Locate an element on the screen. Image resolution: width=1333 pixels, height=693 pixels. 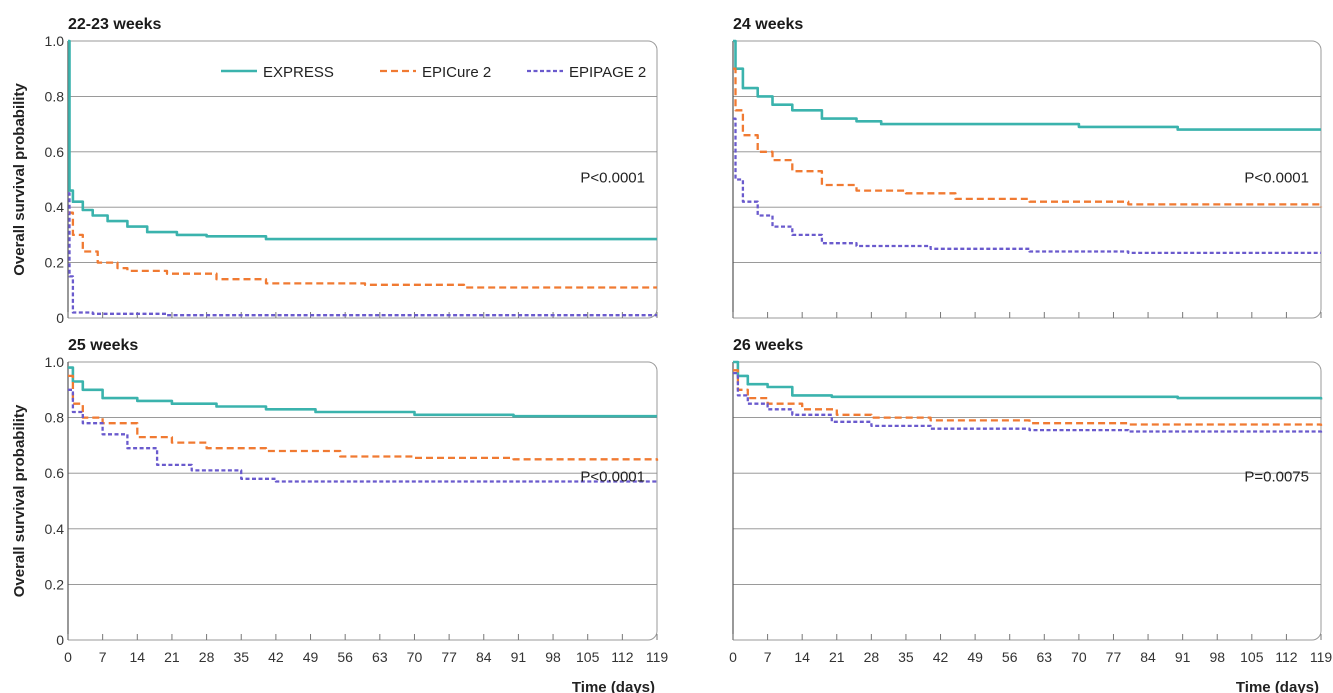
legend-label: EPIPAGE 2 is located at coordinates (607, 72).